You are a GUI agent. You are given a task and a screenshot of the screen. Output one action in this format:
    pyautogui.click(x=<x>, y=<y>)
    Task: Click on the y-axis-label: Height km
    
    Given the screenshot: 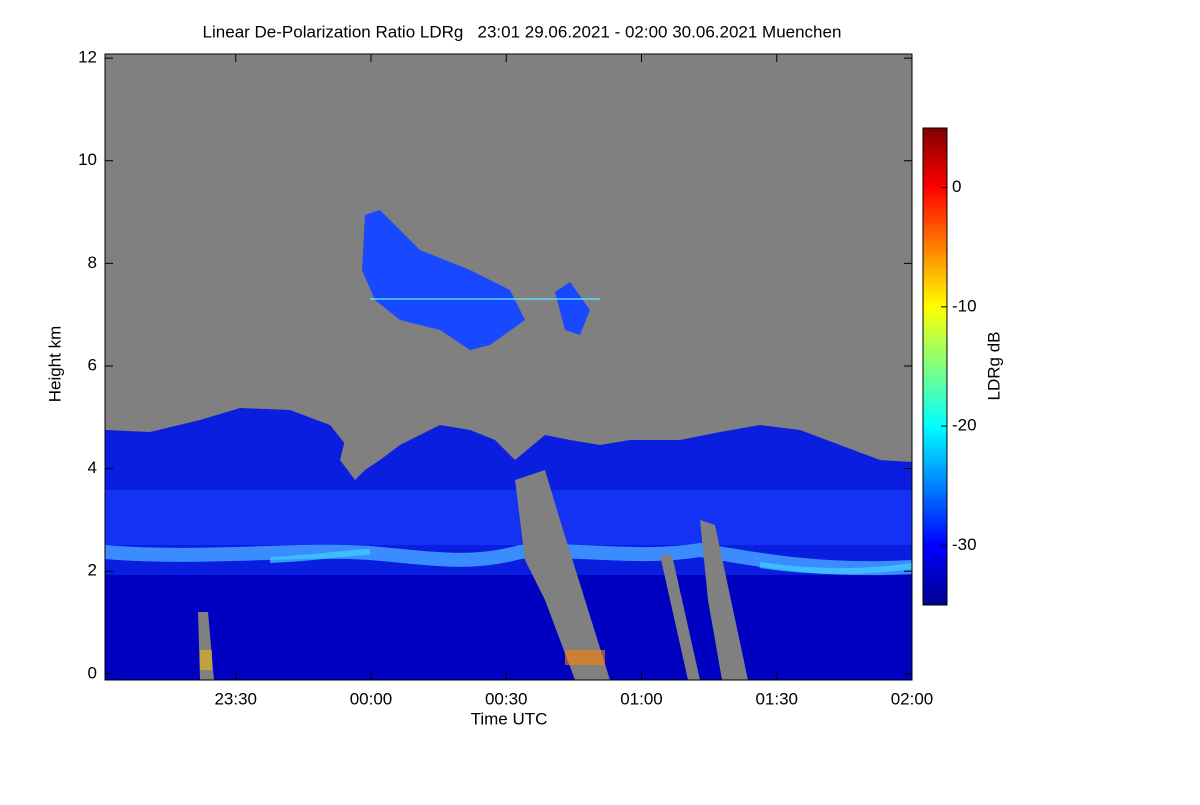 What is the action you would take?
    pyautogui.click(x=54, y=364)
    